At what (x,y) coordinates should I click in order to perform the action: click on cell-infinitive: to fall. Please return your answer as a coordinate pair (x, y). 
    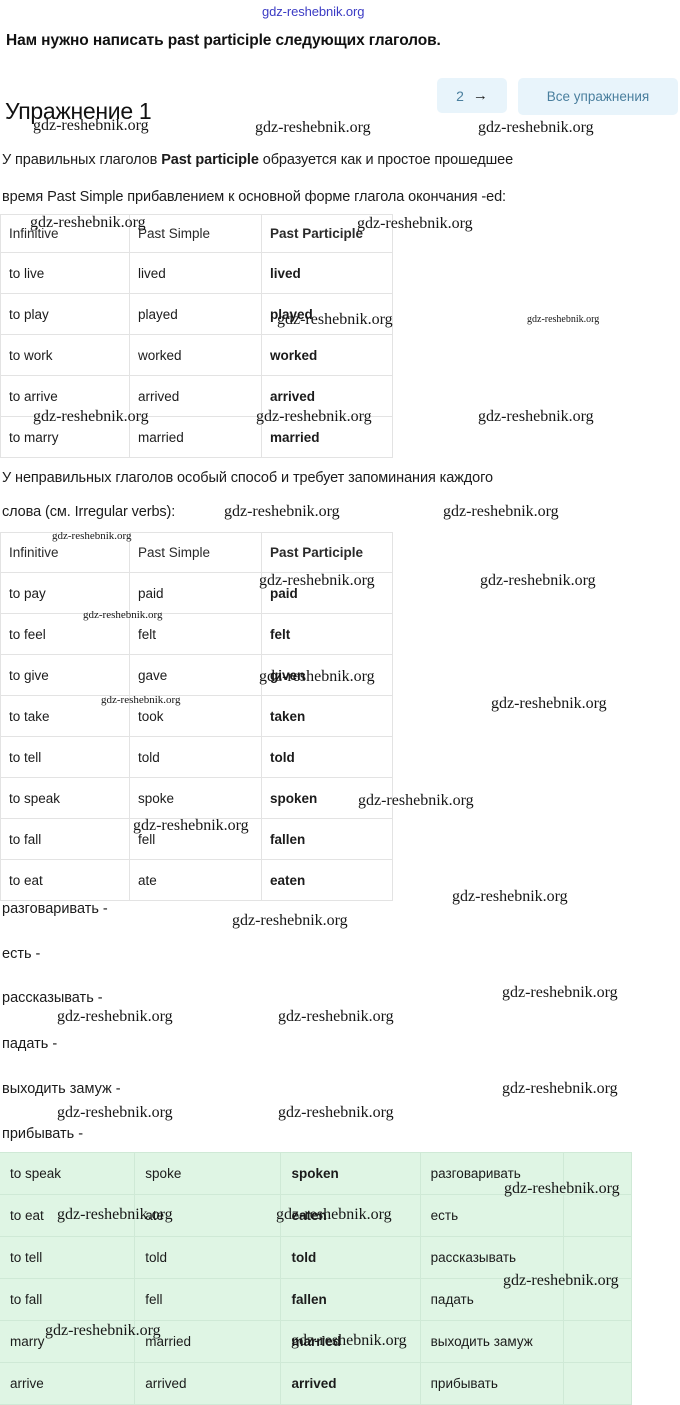
    Looking at the image, I should click on (68, 1299).